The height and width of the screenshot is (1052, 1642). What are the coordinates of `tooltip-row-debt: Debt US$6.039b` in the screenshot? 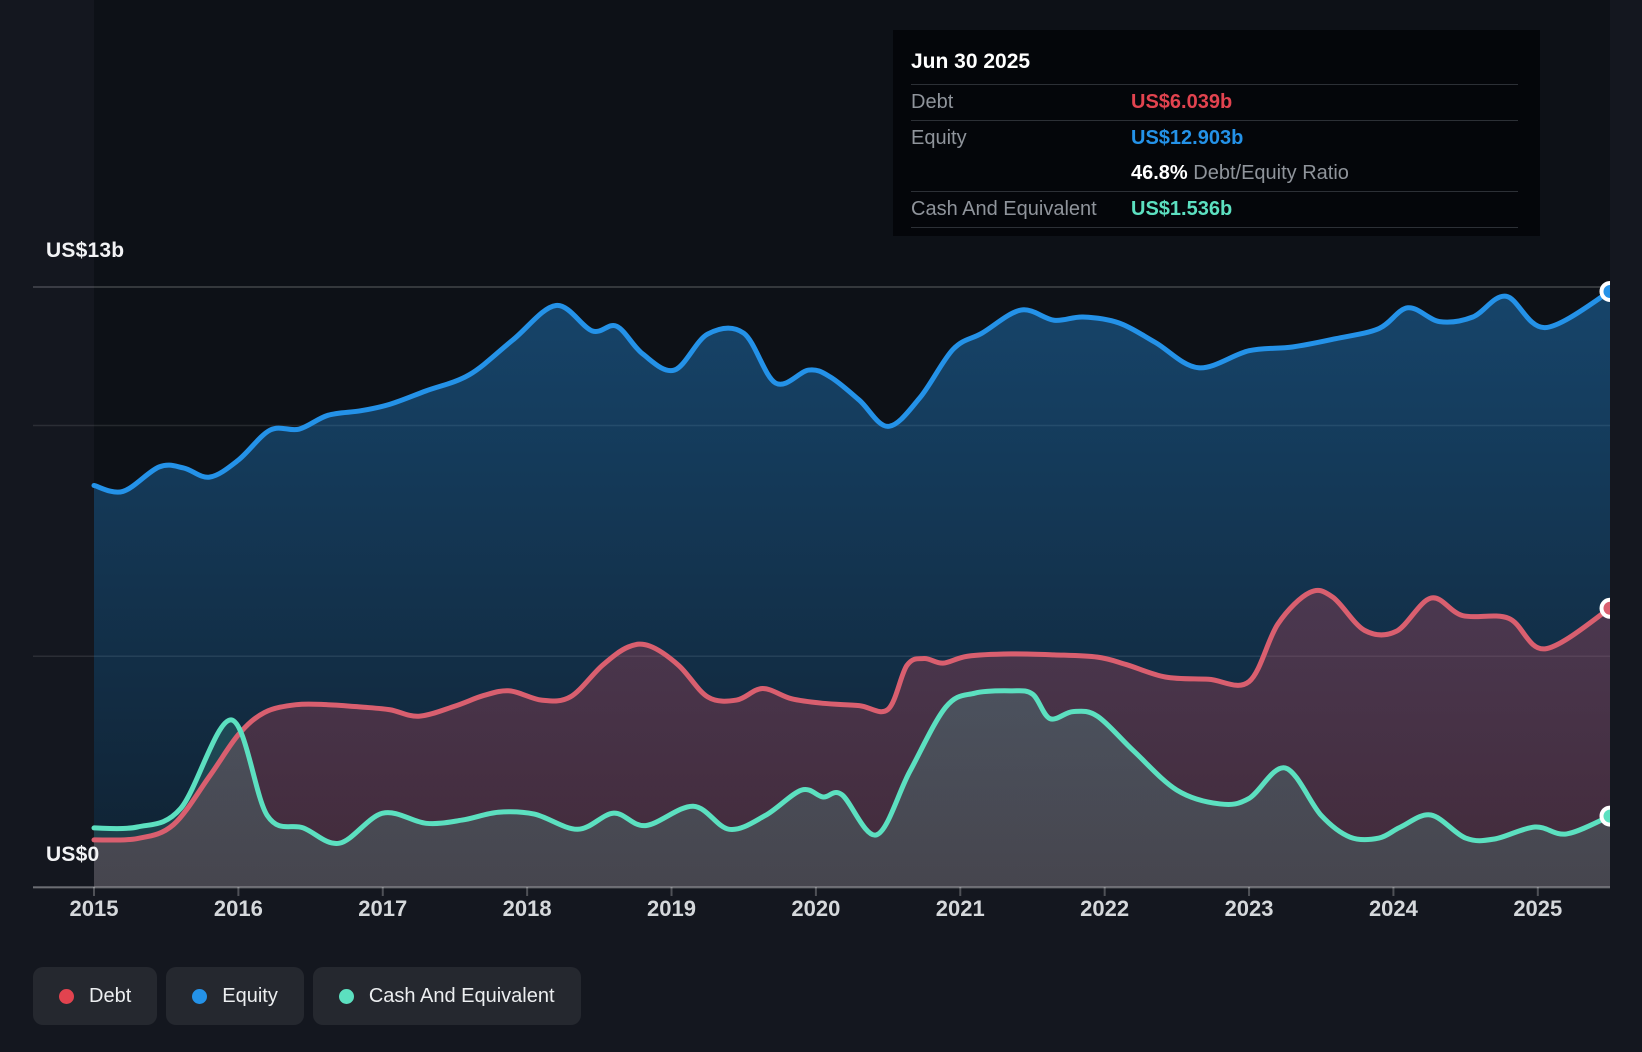 It's located at (1214, 103).